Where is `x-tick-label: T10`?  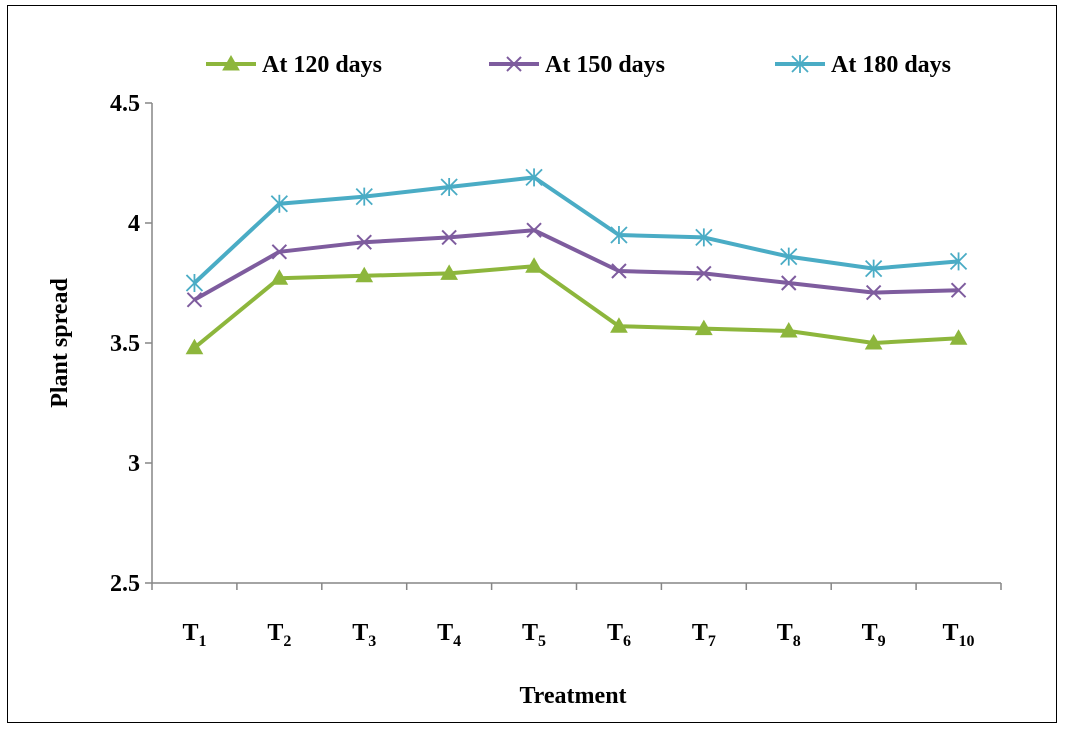
x-tick-label: T10 is located at coordinates (959, 635).